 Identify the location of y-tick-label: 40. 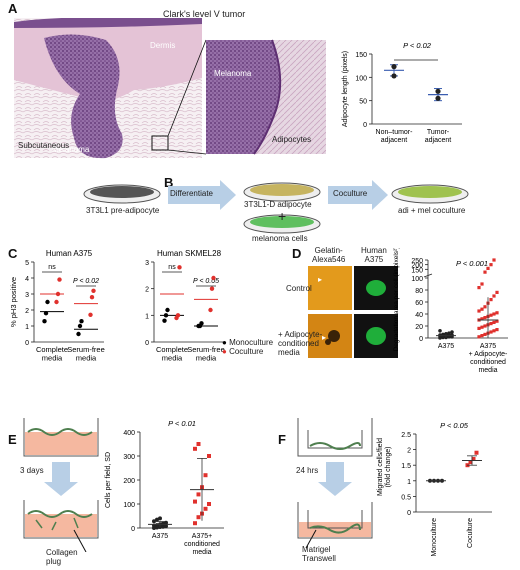
(419, 315).